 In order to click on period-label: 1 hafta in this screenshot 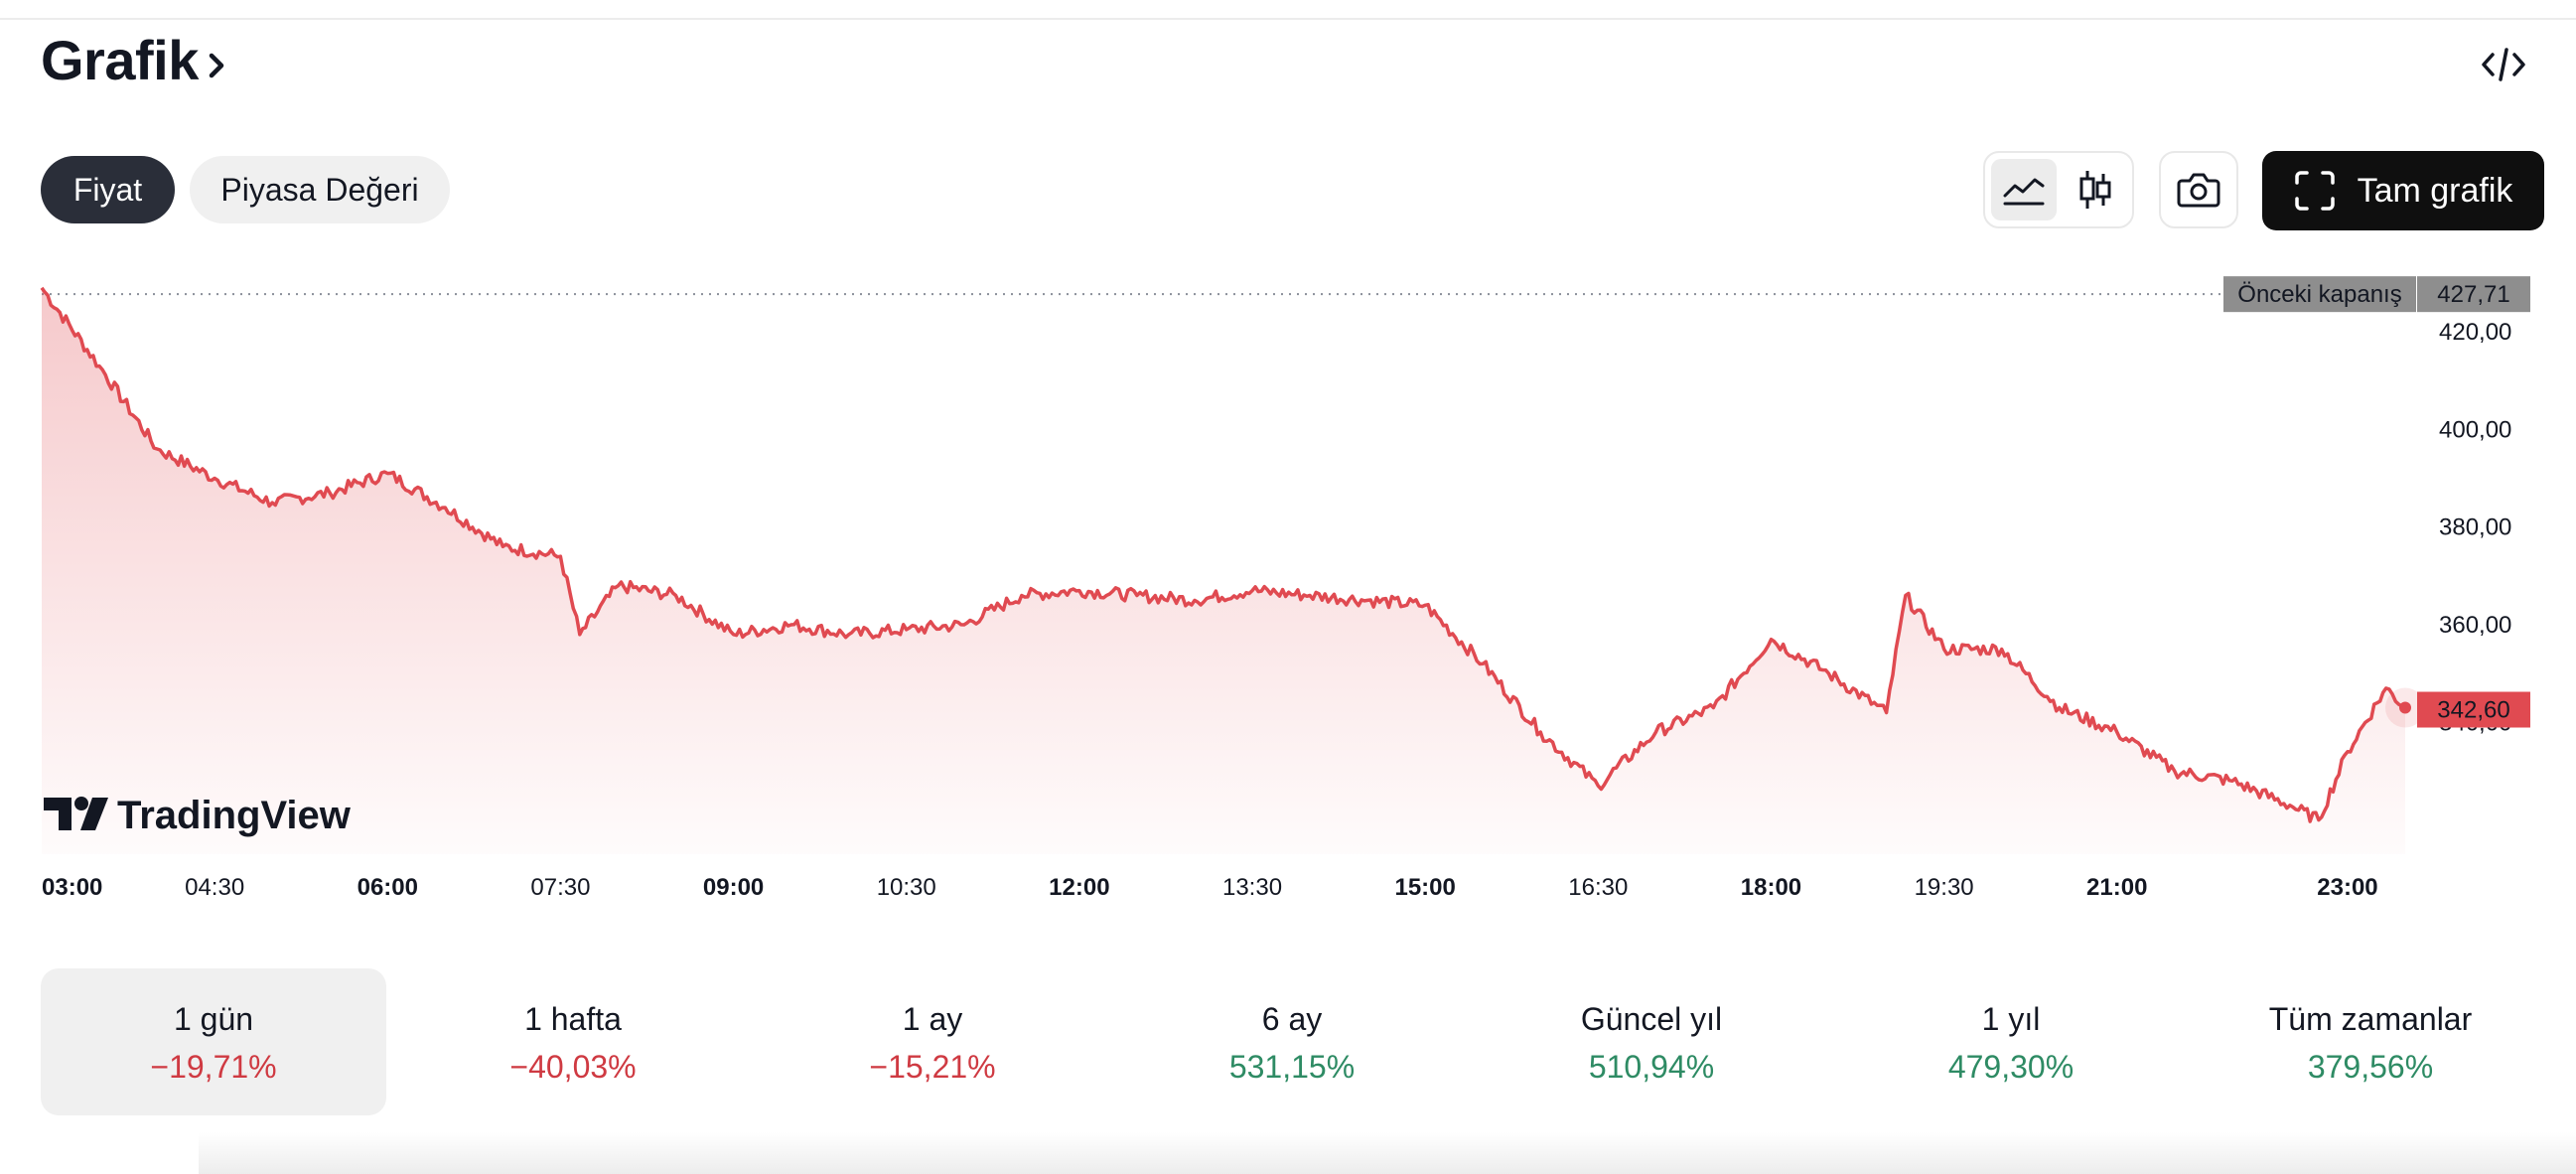, I will do `click(573, 1019)`.